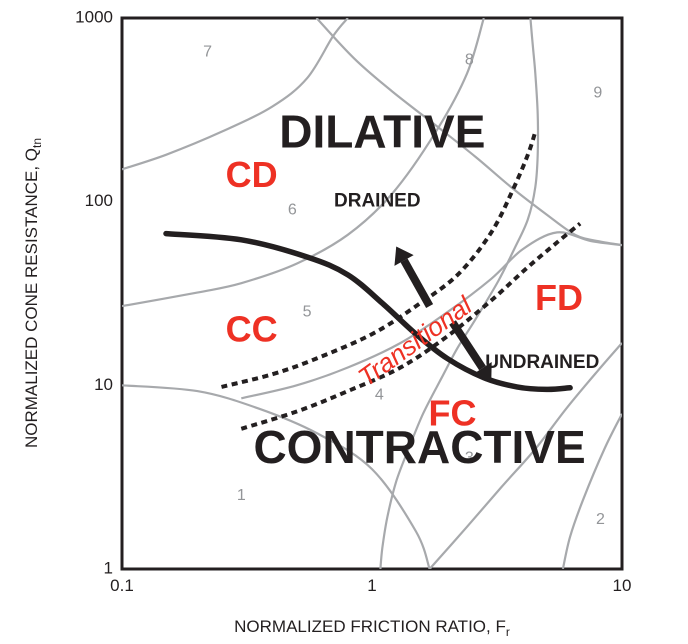 The height and width of the screenshot is (644, 688). I want to click on region-label-undrained: UNDRAINED, so click(542, 362).